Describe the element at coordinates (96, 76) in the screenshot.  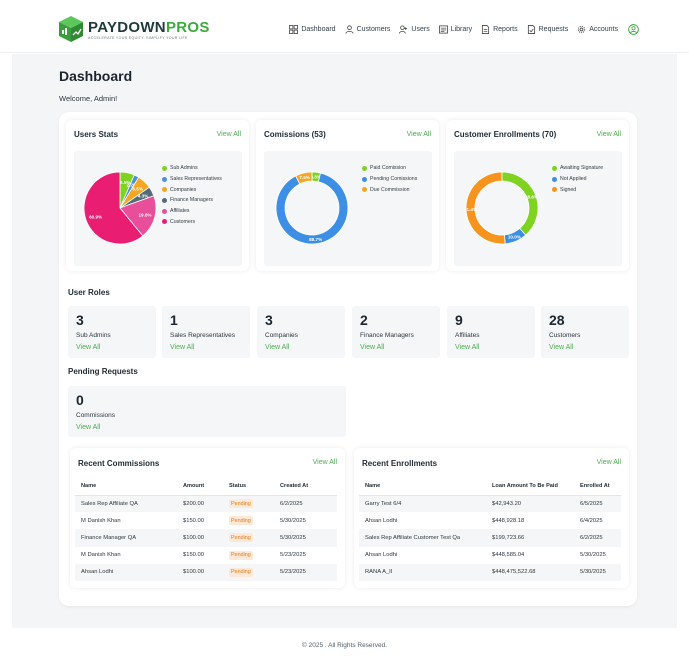
I see `page-title: Dashboard` at that location.